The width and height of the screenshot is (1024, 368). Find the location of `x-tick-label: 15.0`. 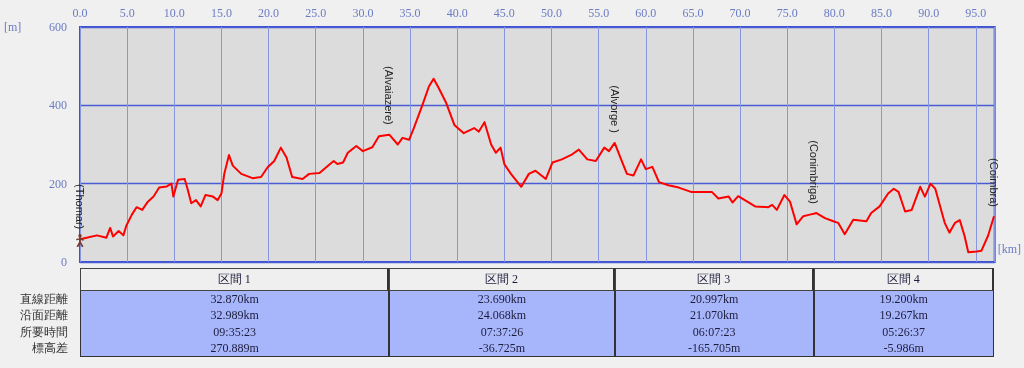

x-tick-label: 15.0 is located at coordinates (221, 13).